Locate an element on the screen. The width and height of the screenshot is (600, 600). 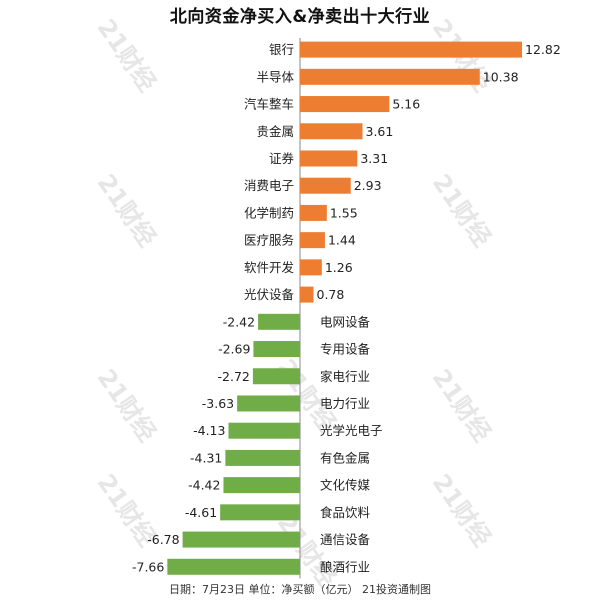
category-label: 电力行业 is located at coordinates (345, 403).